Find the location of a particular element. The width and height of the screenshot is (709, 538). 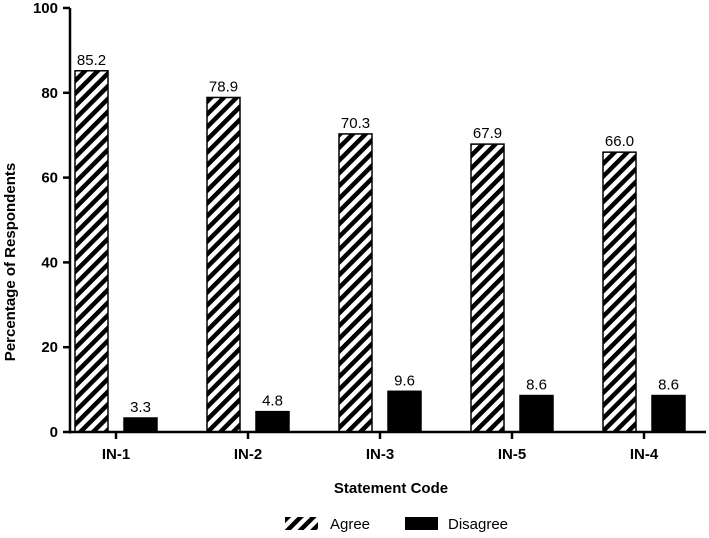

legend-swatch-disagree is located at coordinates (421, 523).